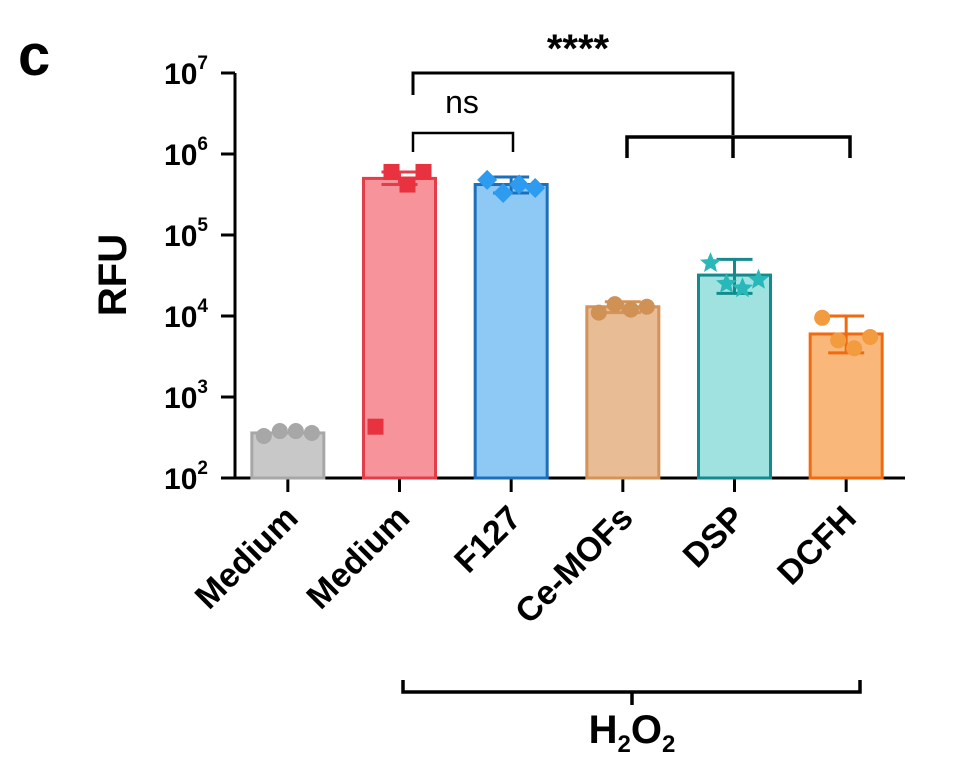 The image size is (960, 768). Describe the element at coordinates (738, 146) in the screenshot. I see `stars-bracket-lower` at that location.